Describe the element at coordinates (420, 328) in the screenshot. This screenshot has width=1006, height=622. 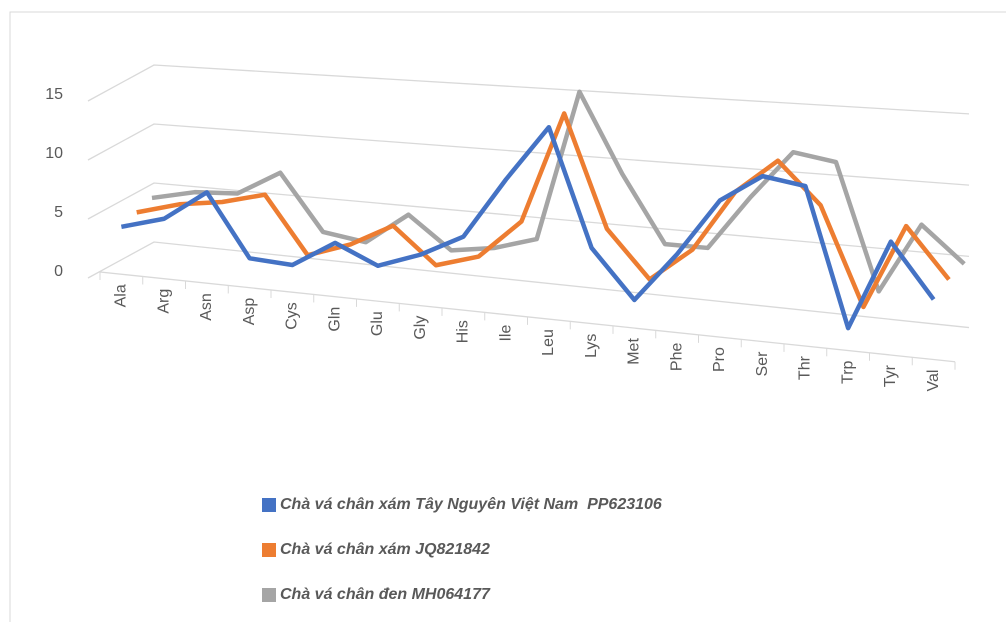
I see `x-tick-label: Gly` at that location.